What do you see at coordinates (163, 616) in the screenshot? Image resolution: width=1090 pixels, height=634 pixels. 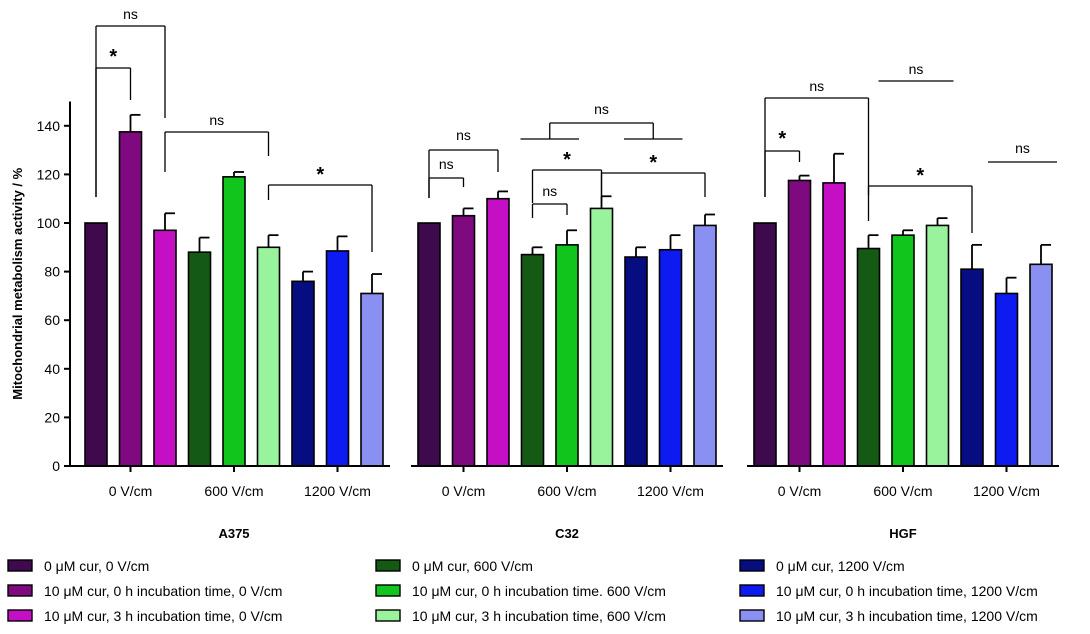 I see `legend-label: 10 μM cur, 3 h incubation time, 0 V/cm` at bounding box center [163, 616].